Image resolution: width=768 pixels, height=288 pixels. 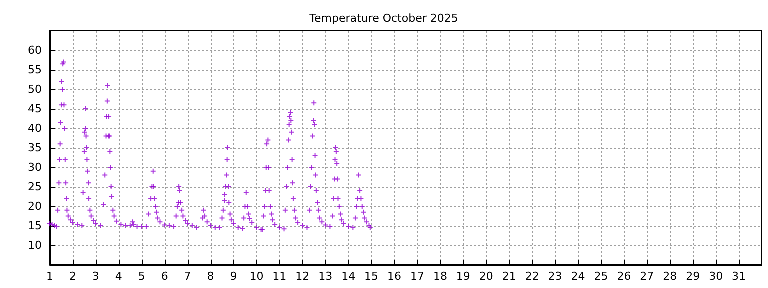 I want to click on y-tick-label: 20, so click(x=35, y=206).